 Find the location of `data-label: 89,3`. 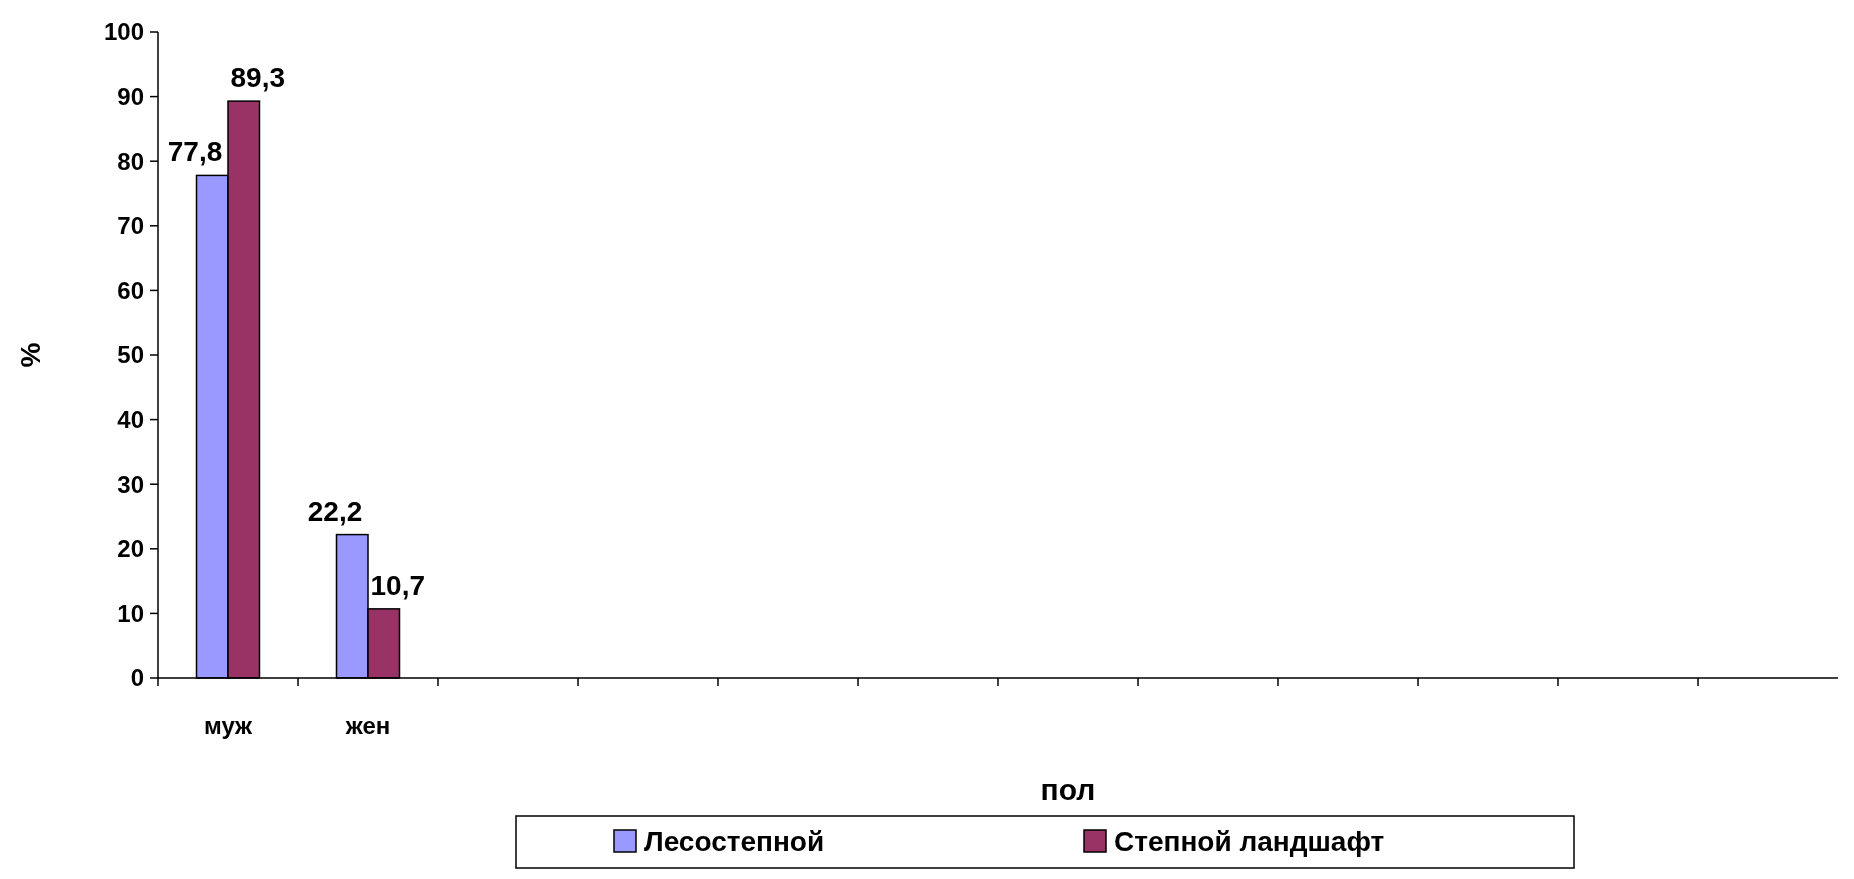

data-label: 89,3 is located at coordinates (257, 78).